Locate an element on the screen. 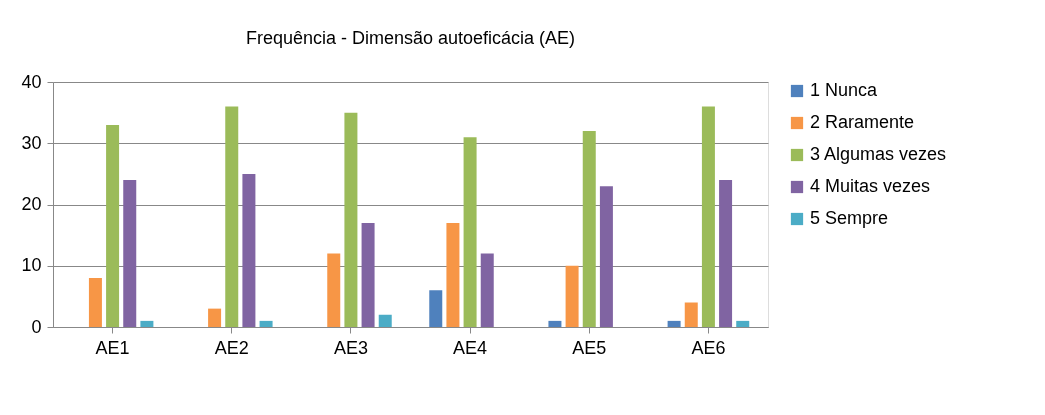 The image size is (1045, 415). legend-label: 5 Sempre is located at coordinates (849, 218).